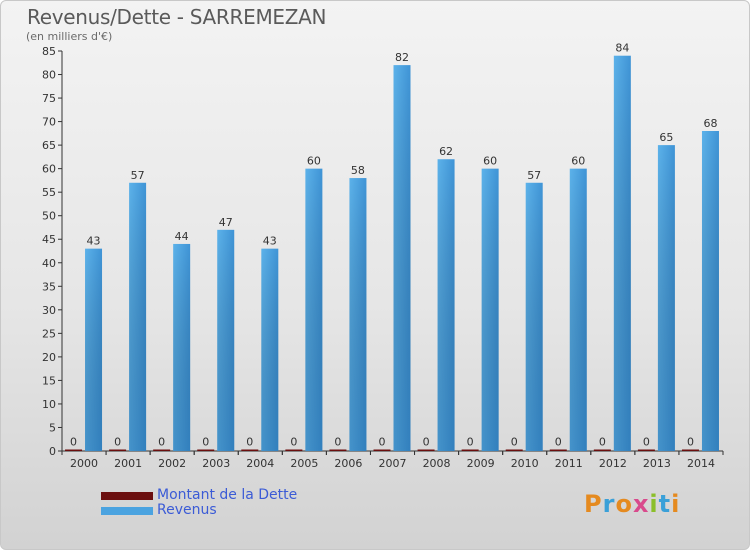  I want to click on value-label-revenue: 68, so click(710, 123).